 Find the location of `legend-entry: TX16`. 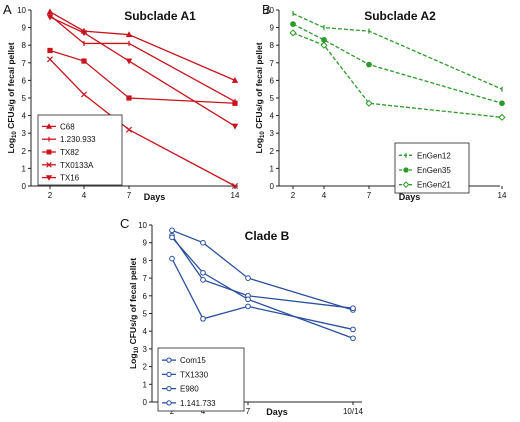

legend-entry: TX16 is located at coordinates (70, 178).